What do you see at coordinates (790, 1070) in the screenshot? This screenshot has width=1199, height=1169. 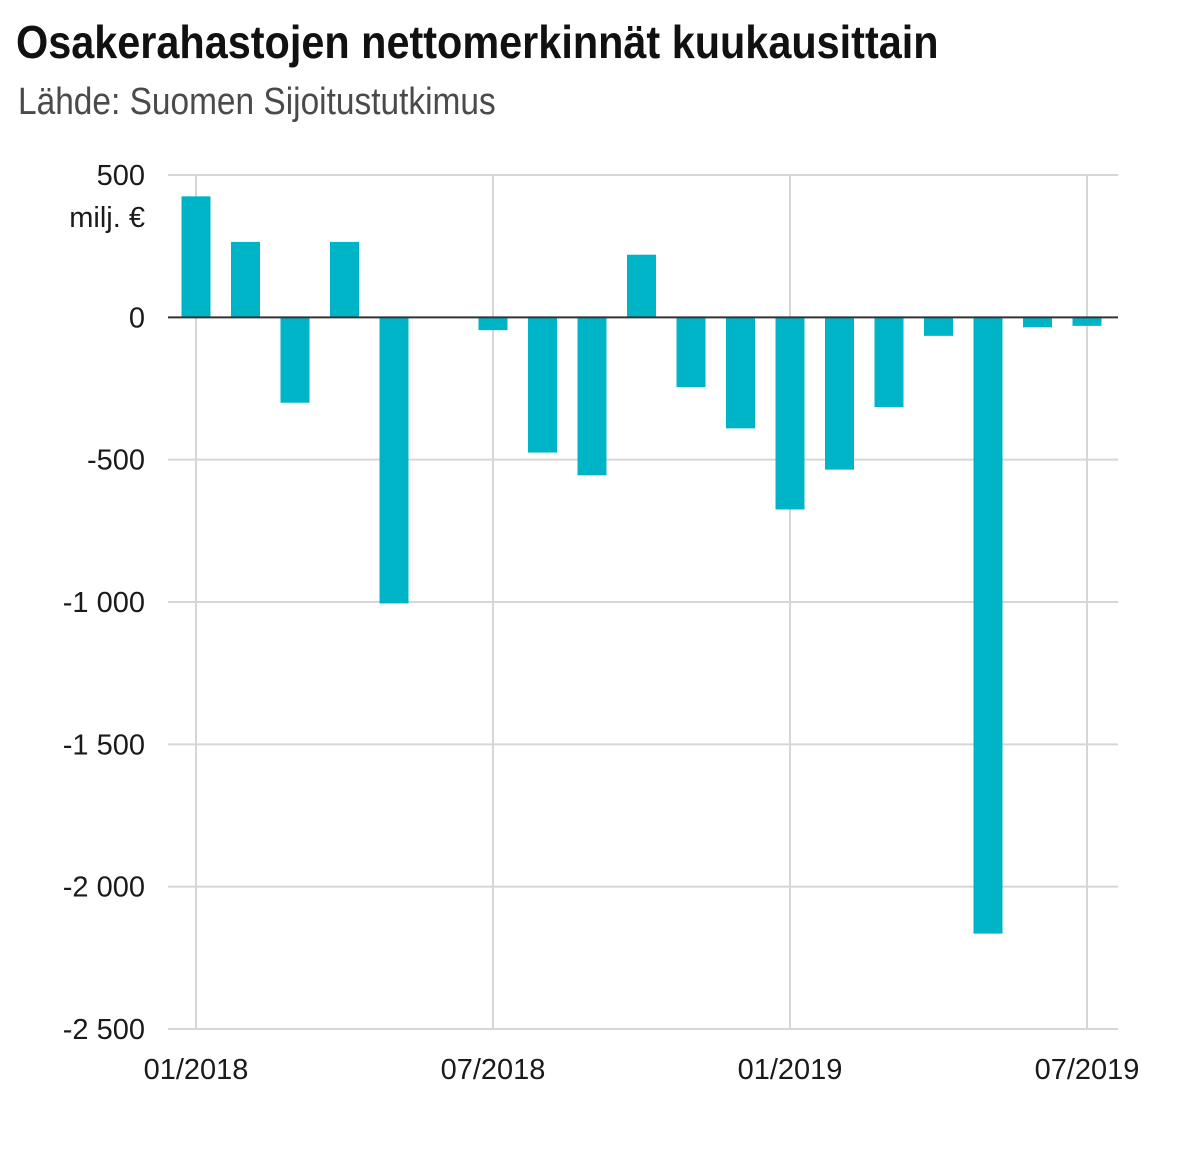 I see `x-tick-label: 01/2019` at bounding box center [790, 1070].